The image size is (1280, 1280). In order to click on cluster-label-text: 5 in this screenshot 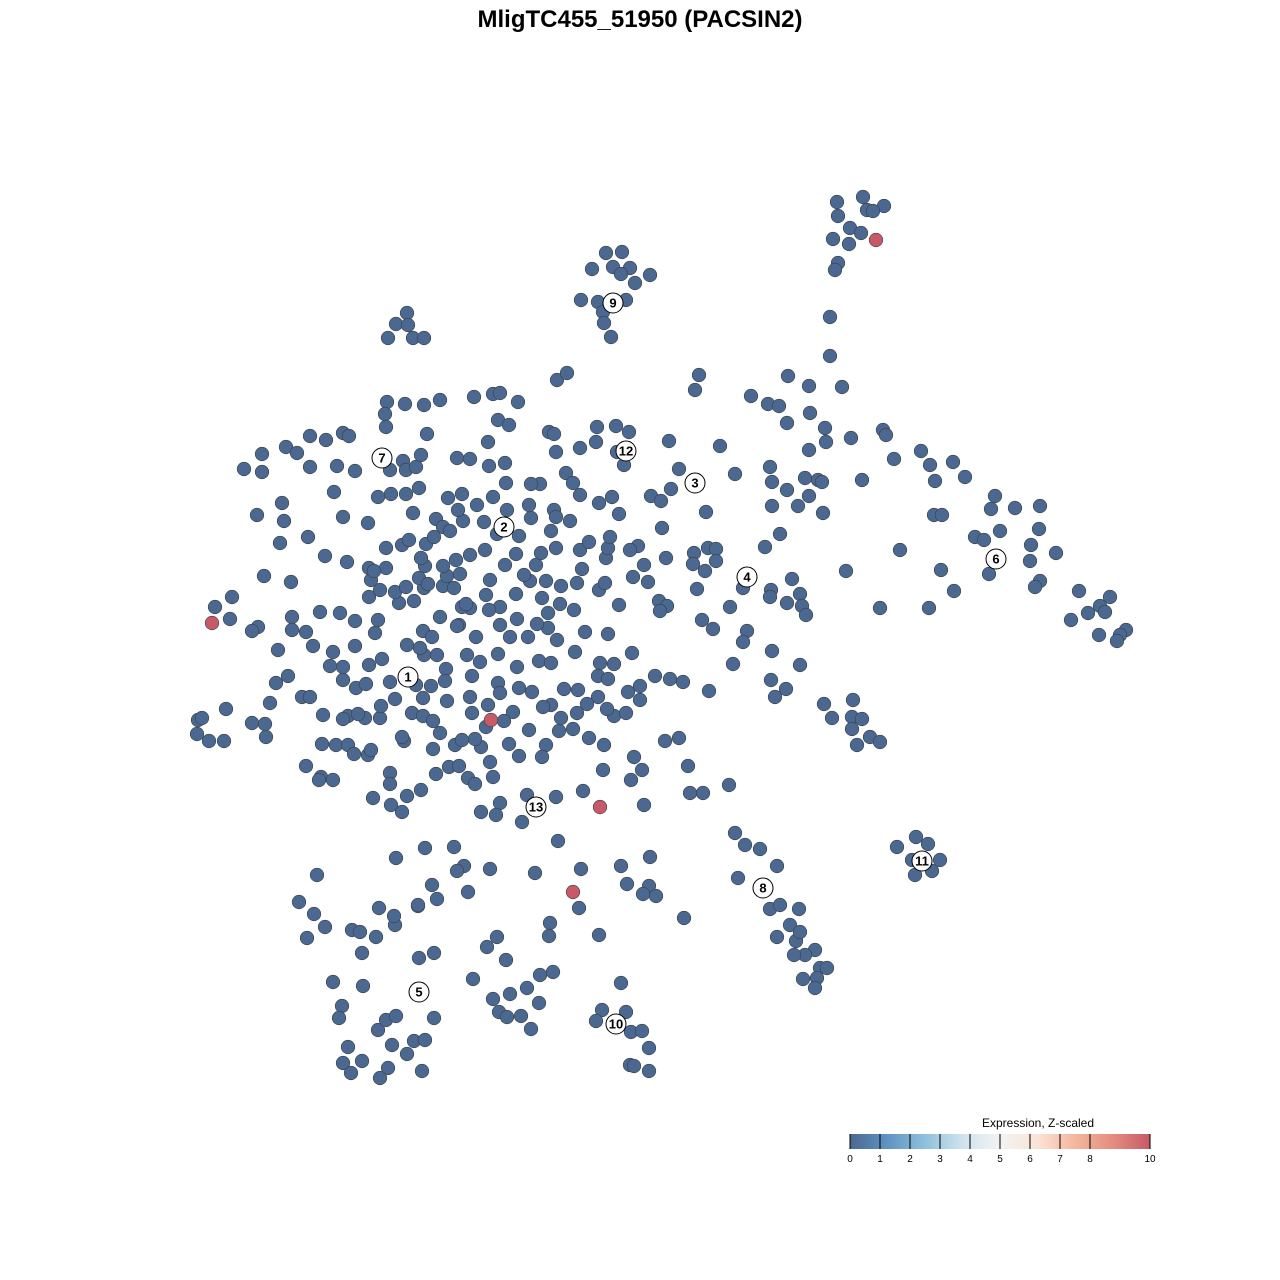, I will do `click(418, 992)`.